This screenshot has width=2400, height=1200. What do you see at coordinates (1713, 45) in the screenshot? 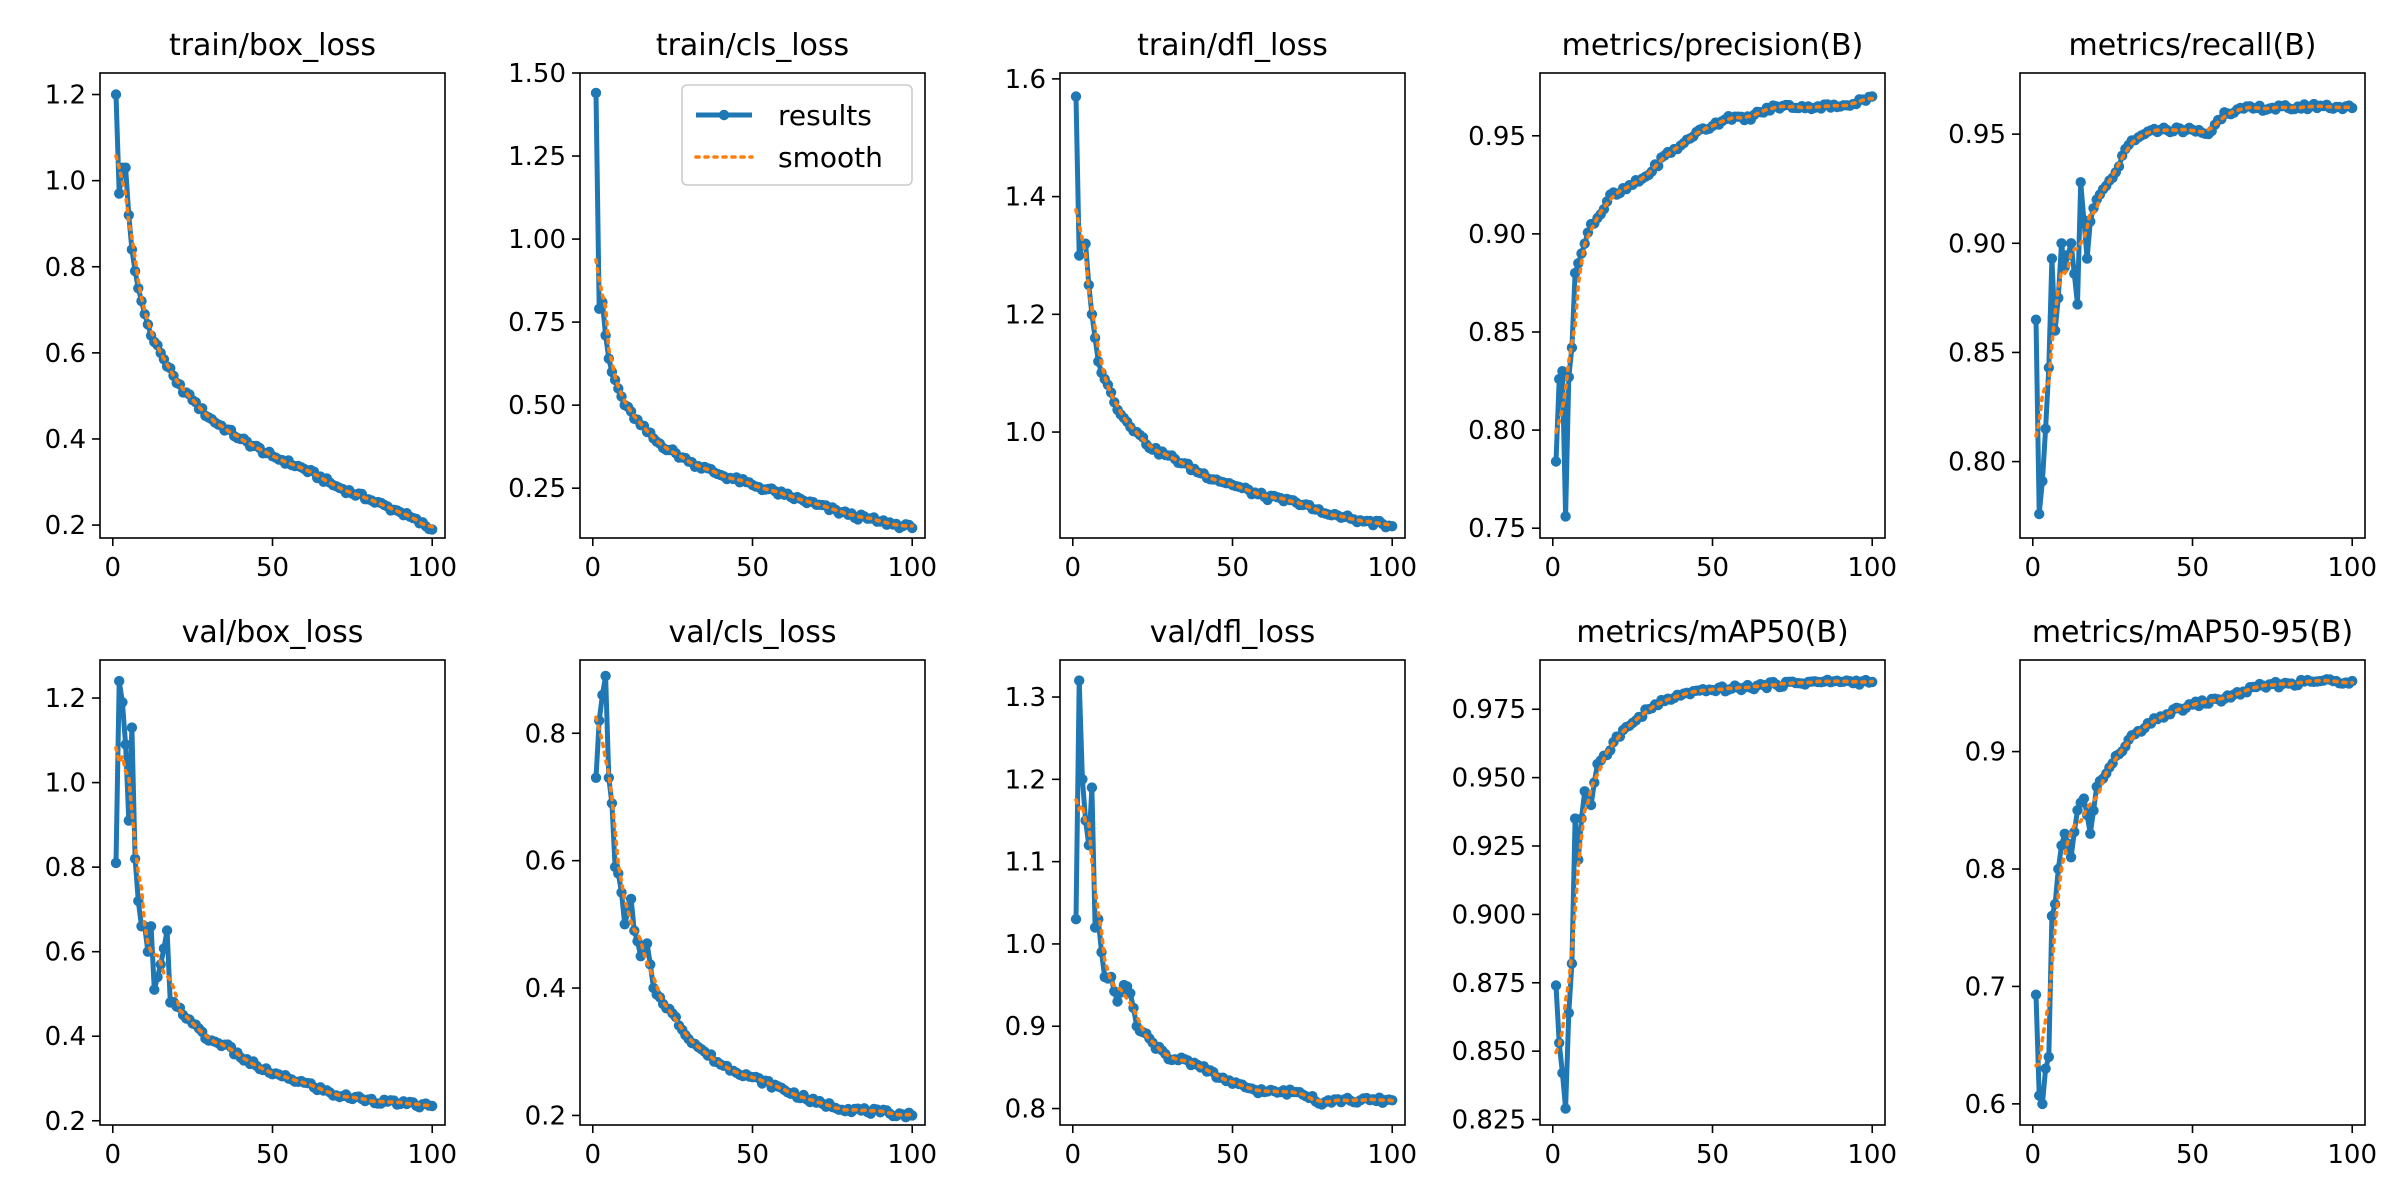
I see `panel-title: metrics/precision(B)` at bounding box center [1713, 45].